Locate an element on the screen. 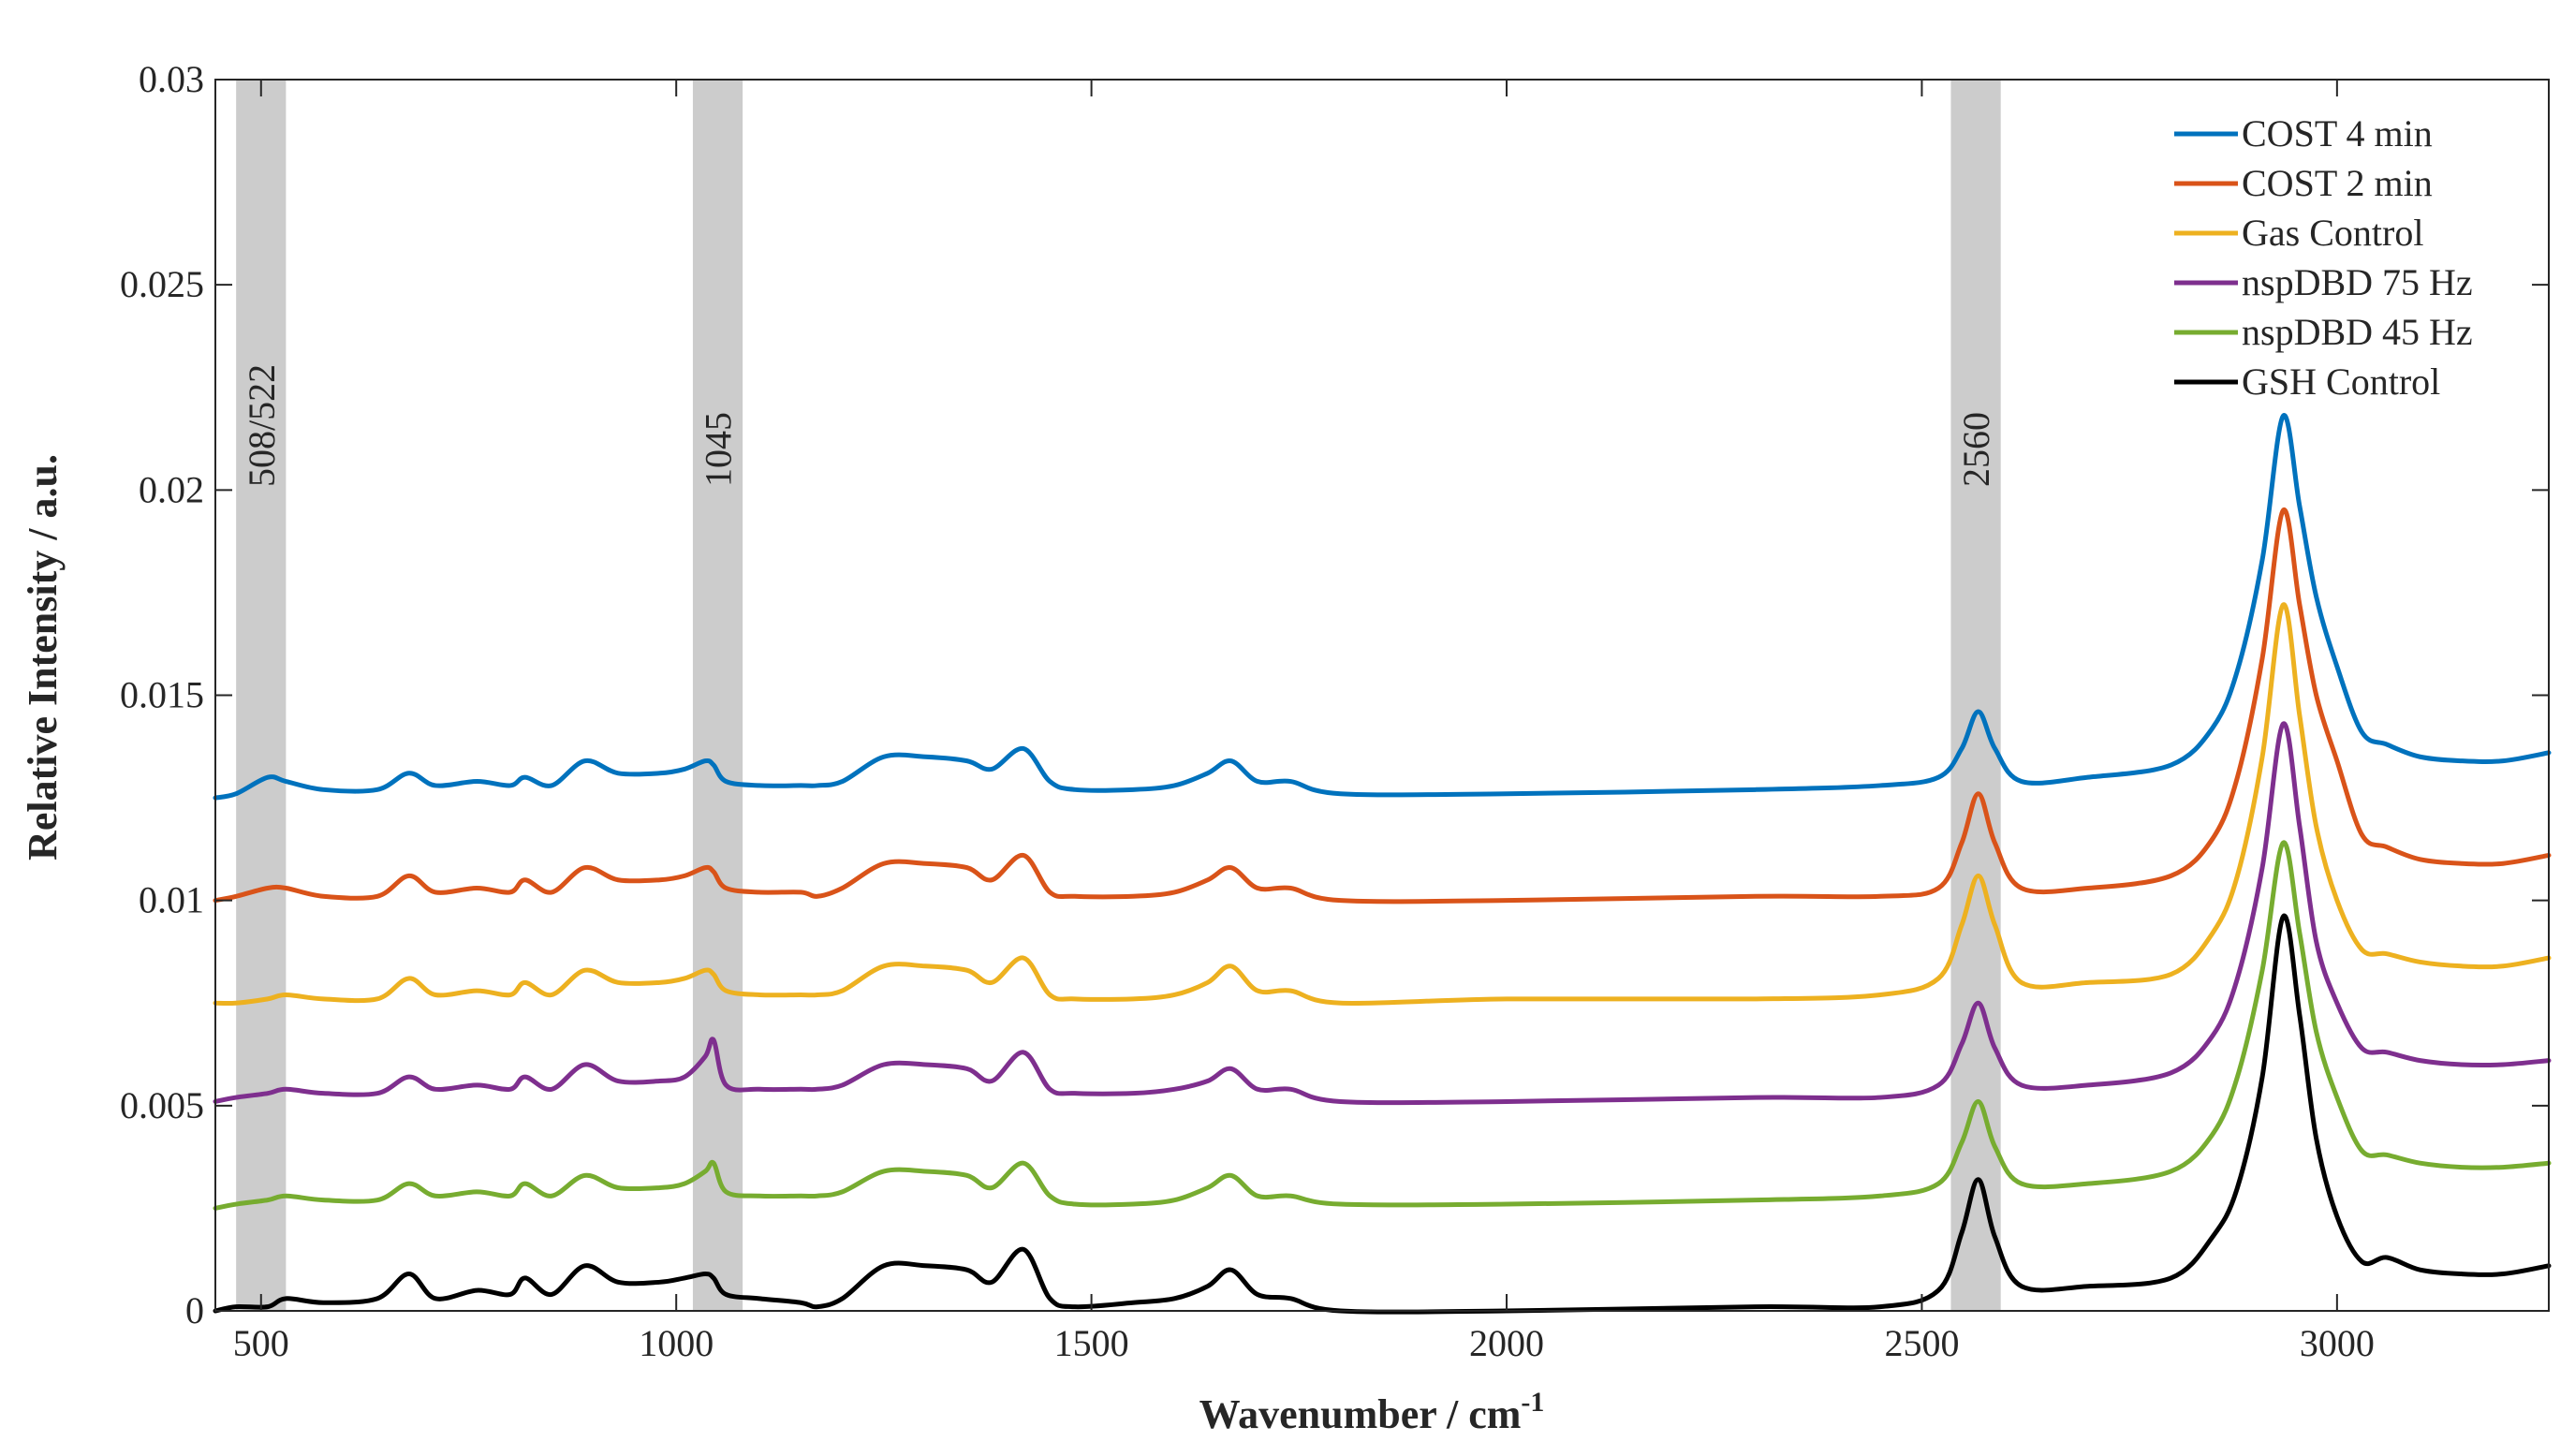  y-tick-label: 0.025 is located at coordinates (162, 284).